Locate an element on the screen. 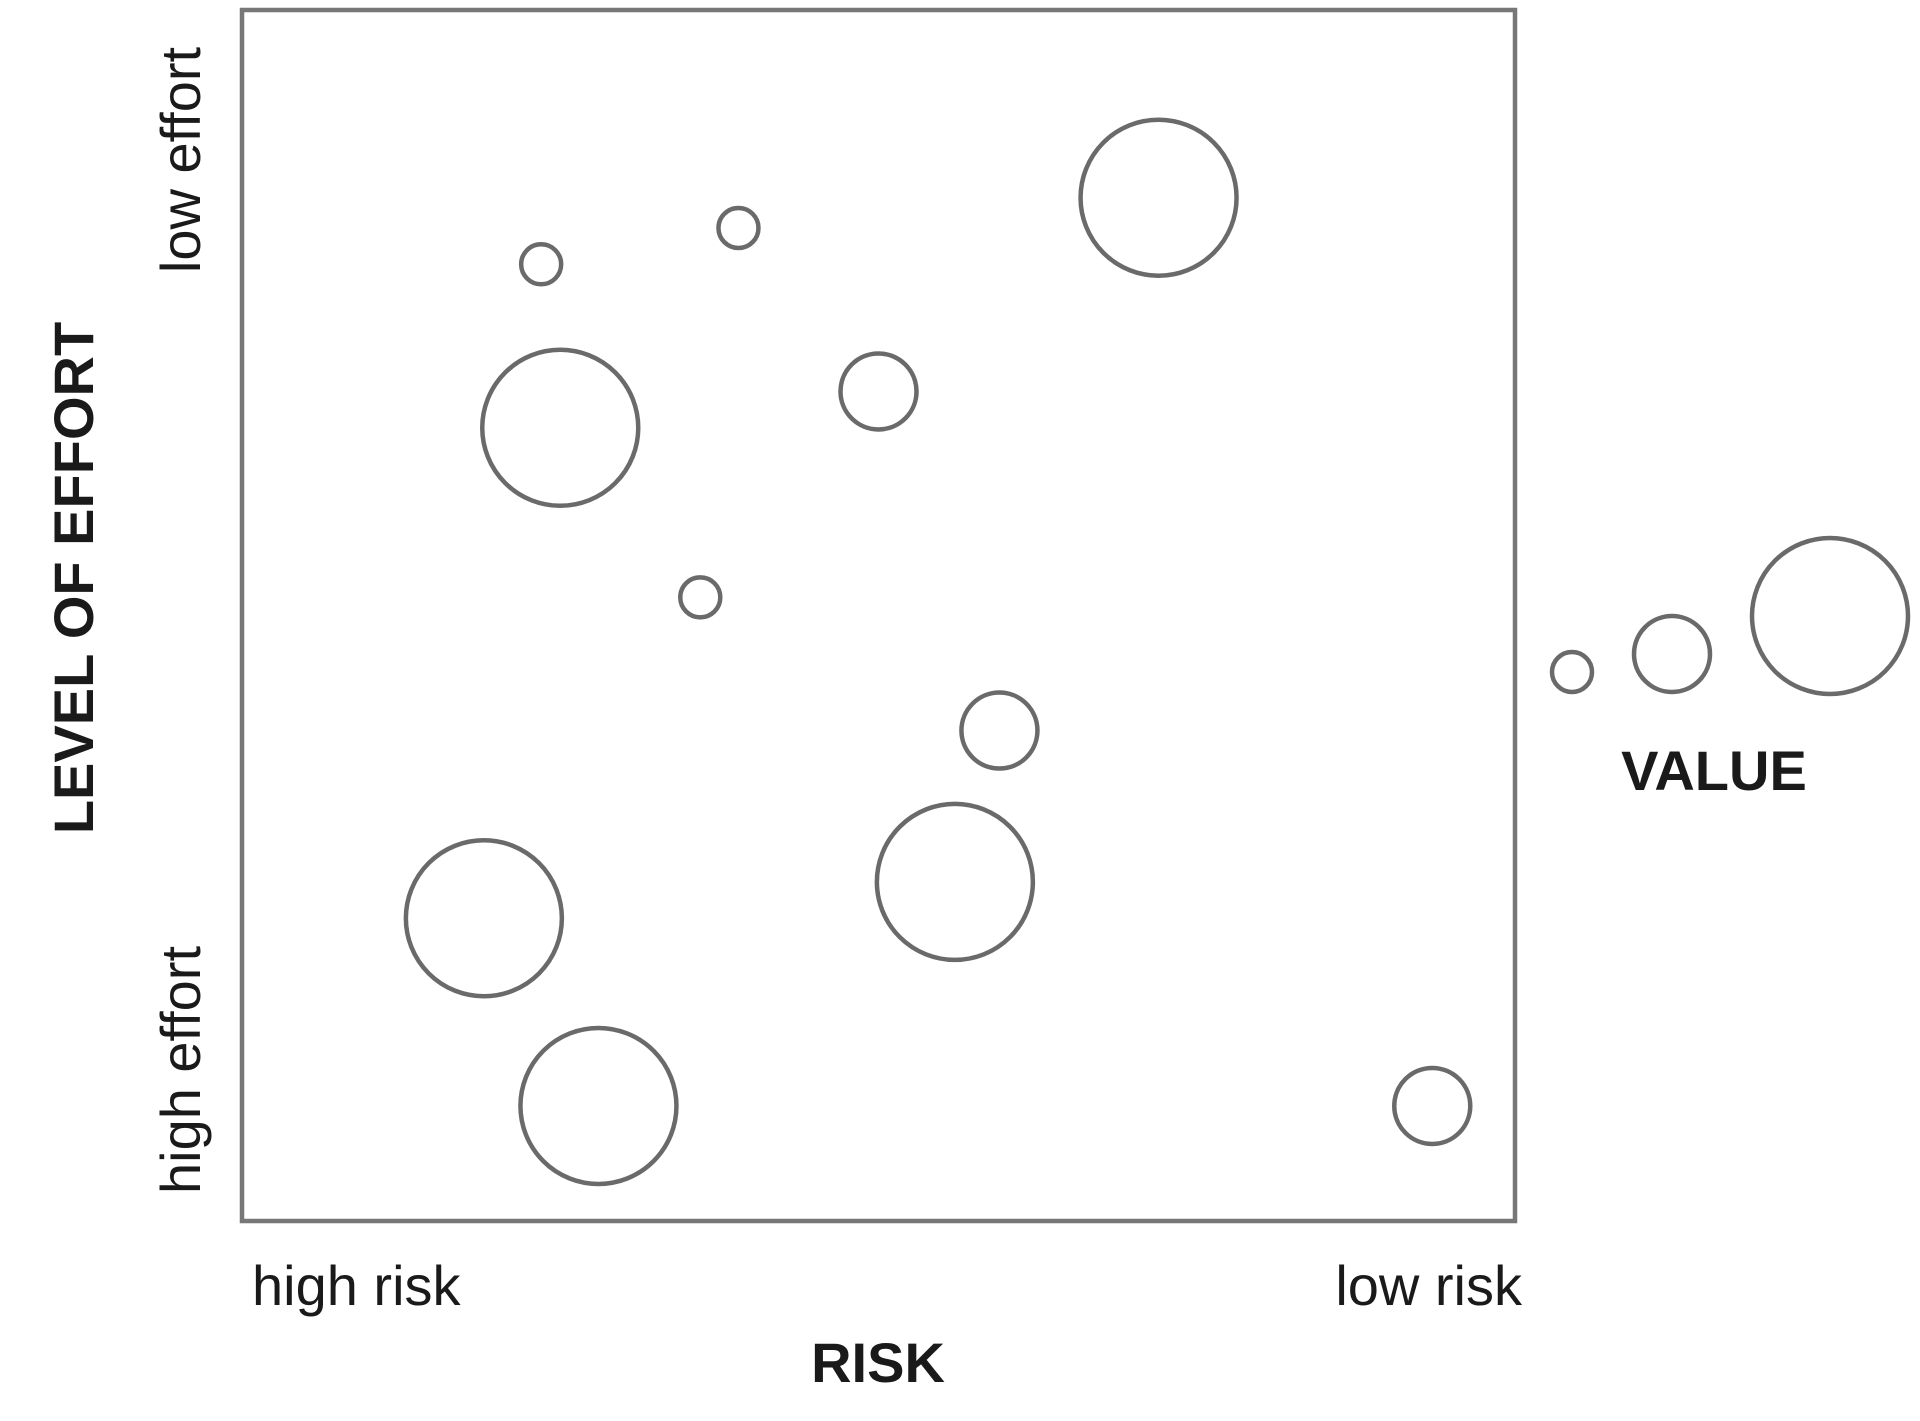 The width and height of the screenshot is (1920, 1421). y-axis-title: LEVEL OF EFFORT is located at coordinates (73, 578).